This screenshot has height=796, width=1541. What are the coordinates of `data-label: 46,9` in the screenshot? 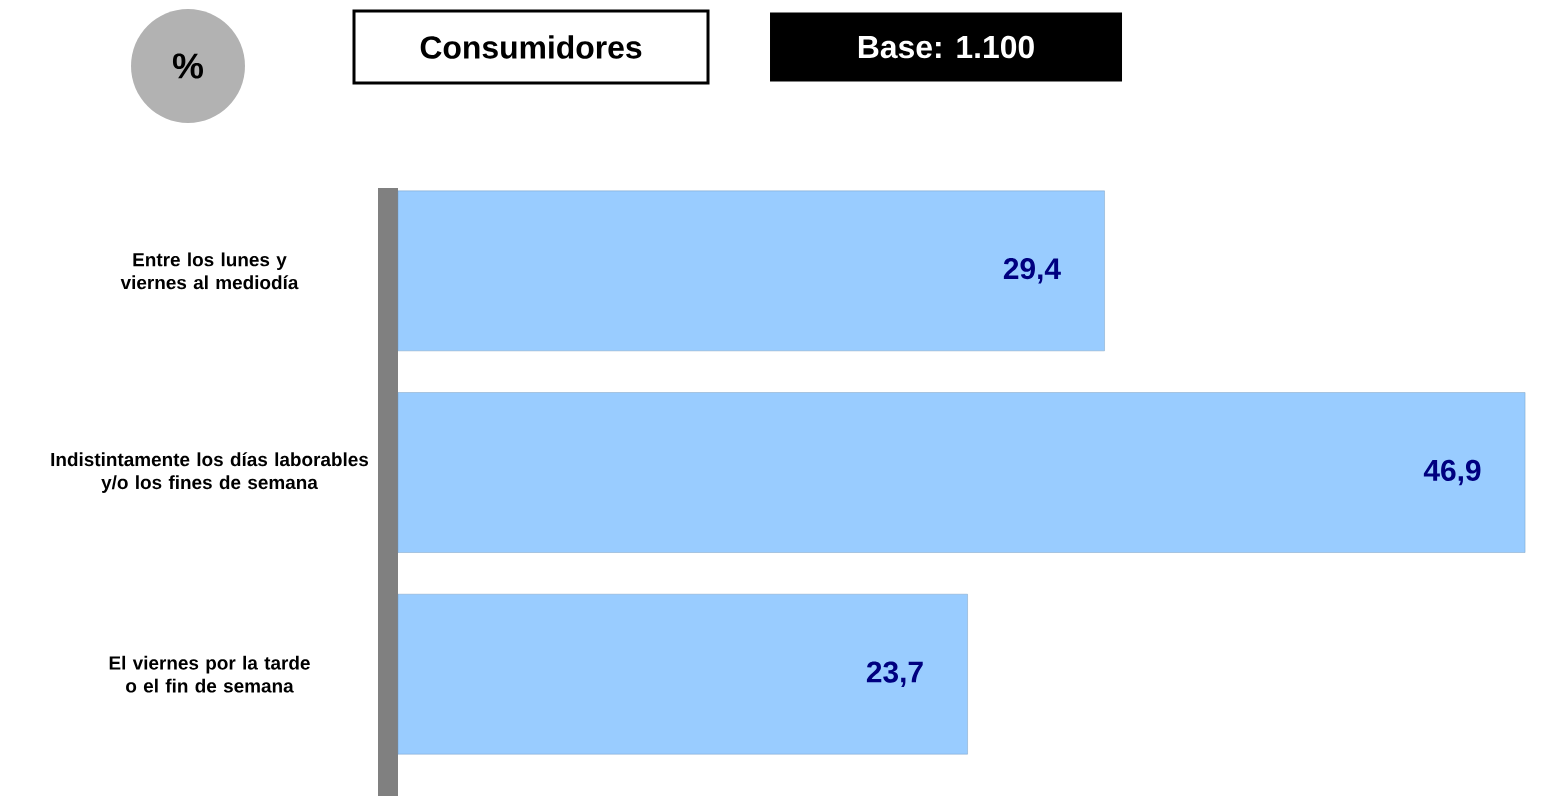 It's located at (1452, 472).